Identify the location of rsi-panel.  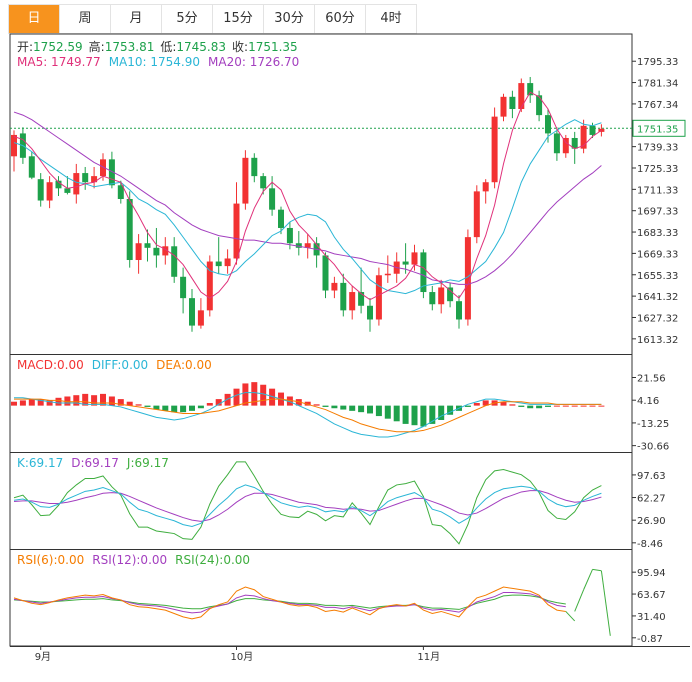
(312, 602).